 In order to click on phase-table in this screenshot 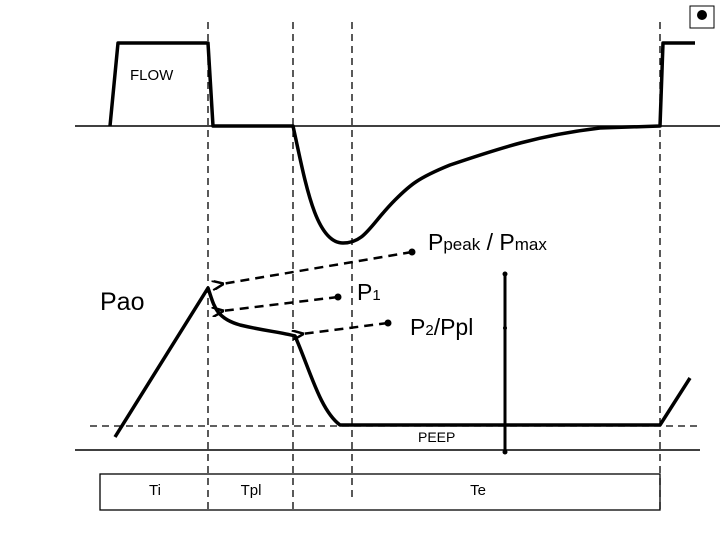, I will do `click(380, 492)`.